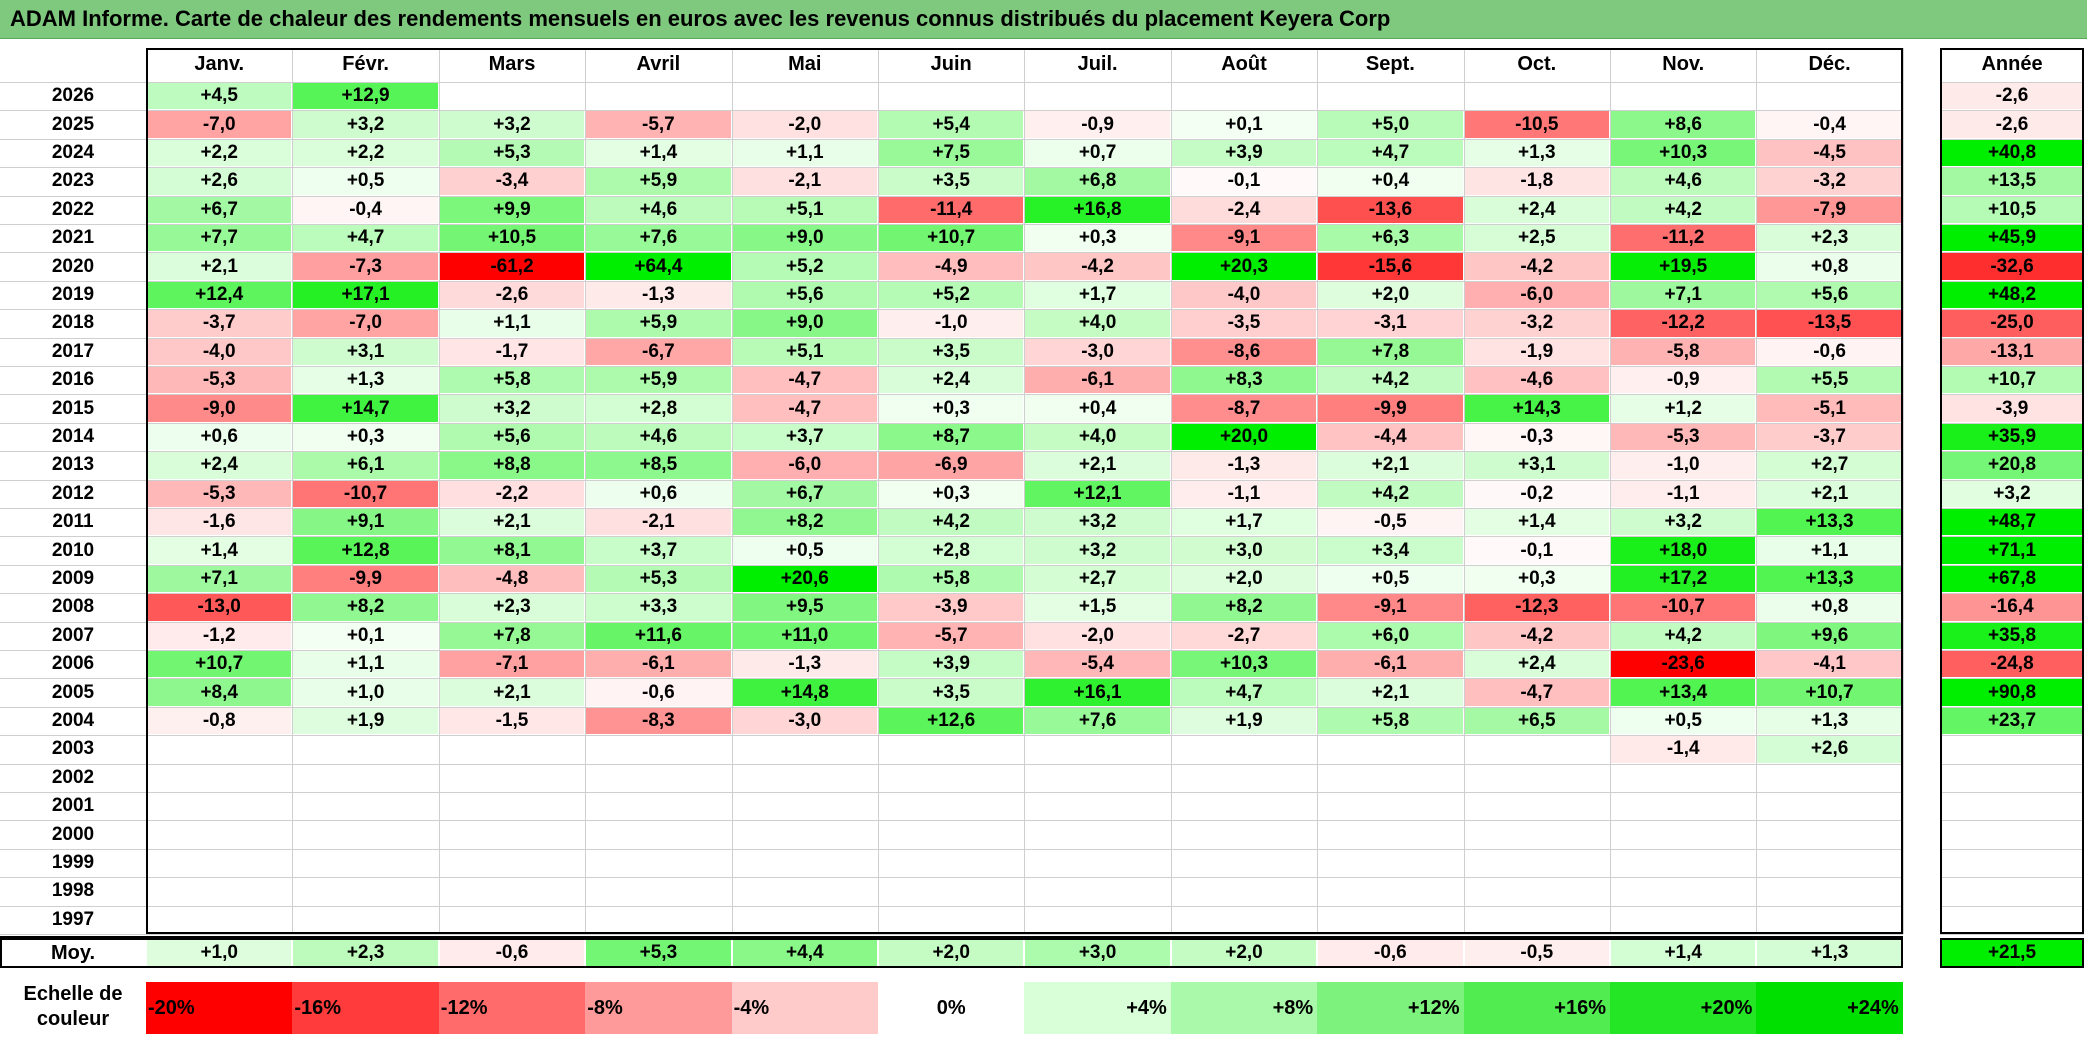 The width and height of the screenshot is (2087, 1037). Describe the element at coordinates (1097, 408) in the screenshot. I see `heatmap-cell: +0,4` at that location.